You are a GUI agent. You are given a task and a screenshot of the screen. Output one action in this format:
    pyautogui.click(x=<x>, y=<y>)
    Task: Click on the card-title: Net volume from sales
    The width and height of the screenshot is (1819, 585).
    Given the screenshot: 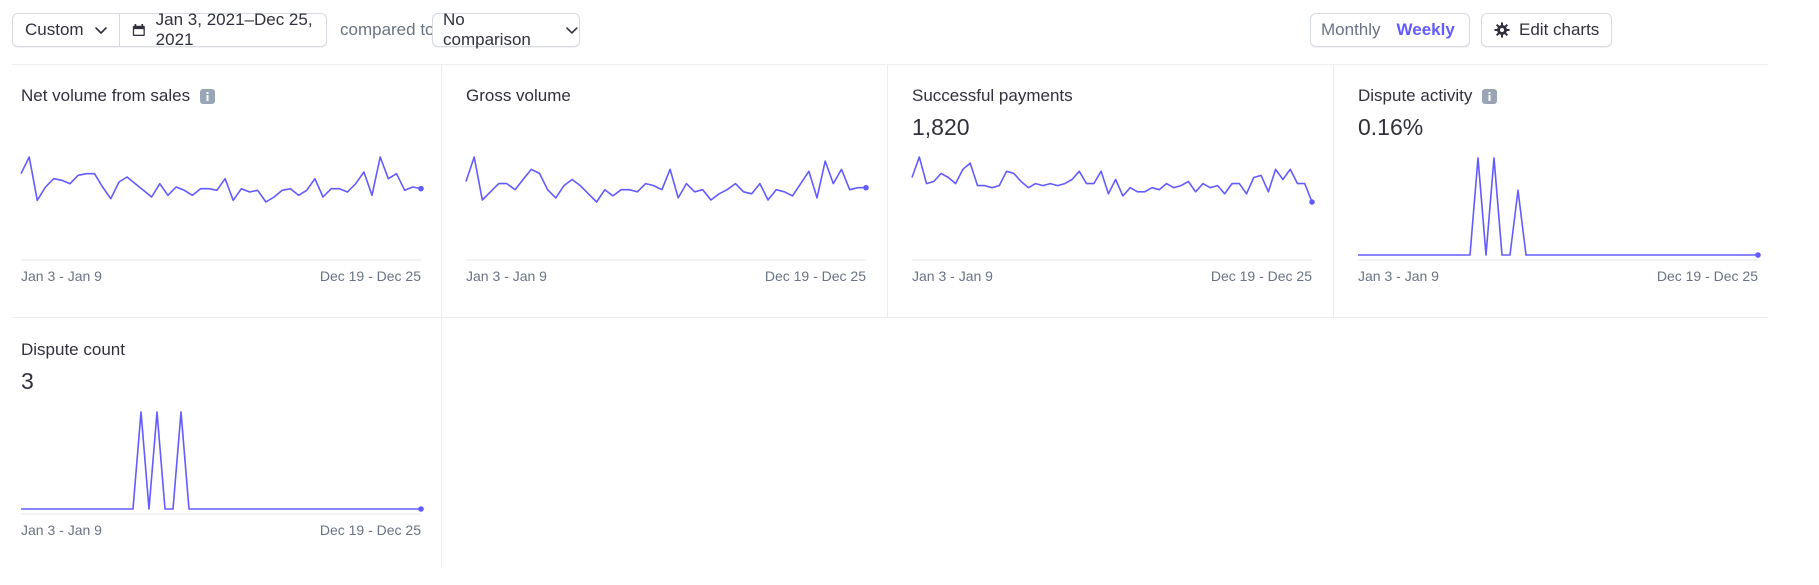 What is the action you would take?
    pyautogui.click(x=118, y=96)
    